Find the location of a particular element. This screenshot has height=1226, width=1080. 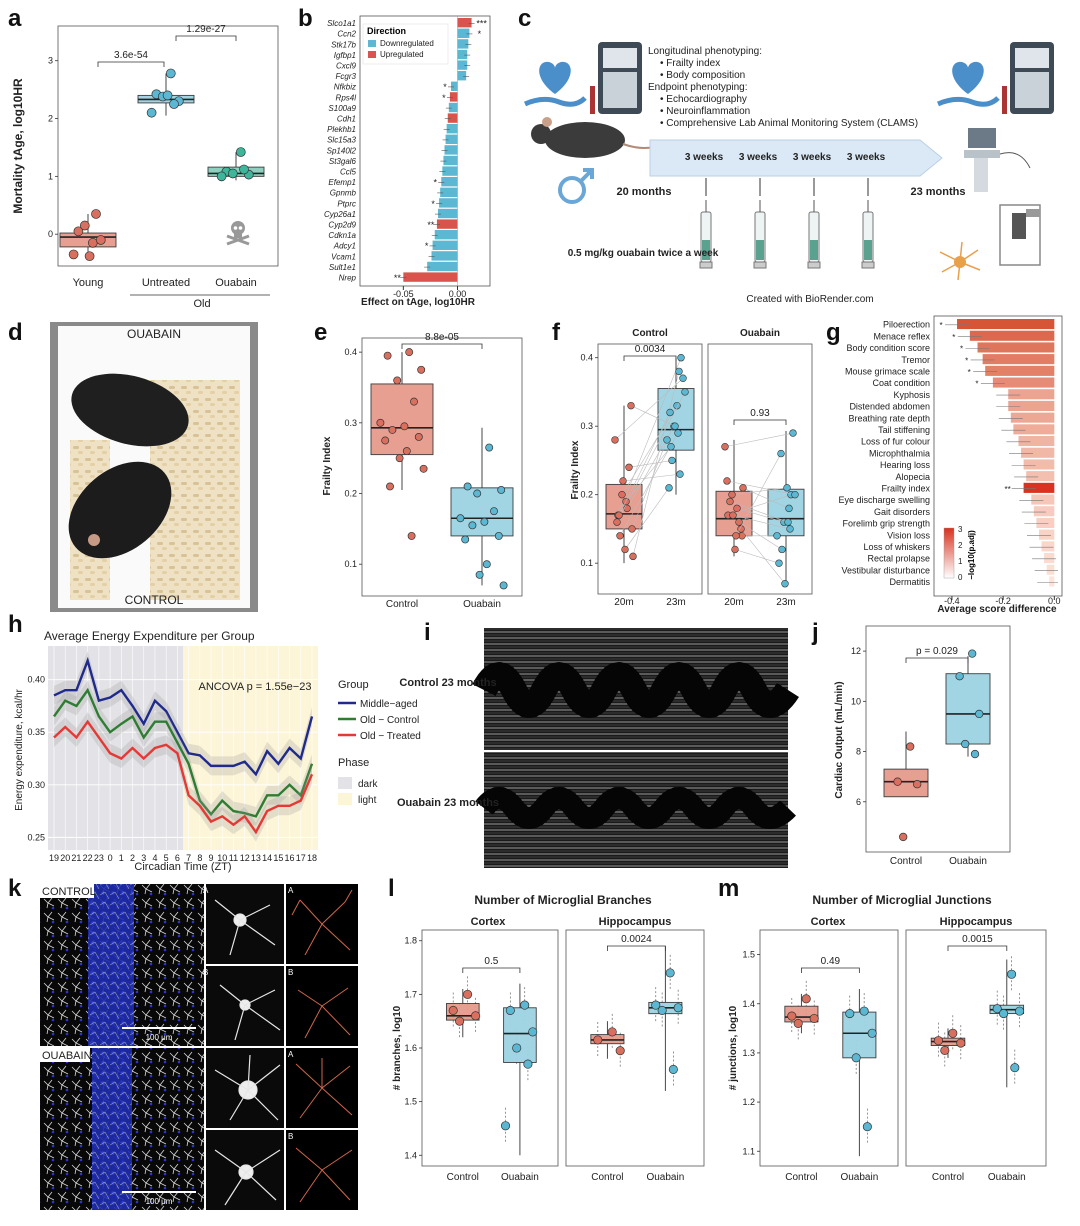

ancova-annotation: ANCOVA p = 1.55e−23 is located at coordinates (255, 687).